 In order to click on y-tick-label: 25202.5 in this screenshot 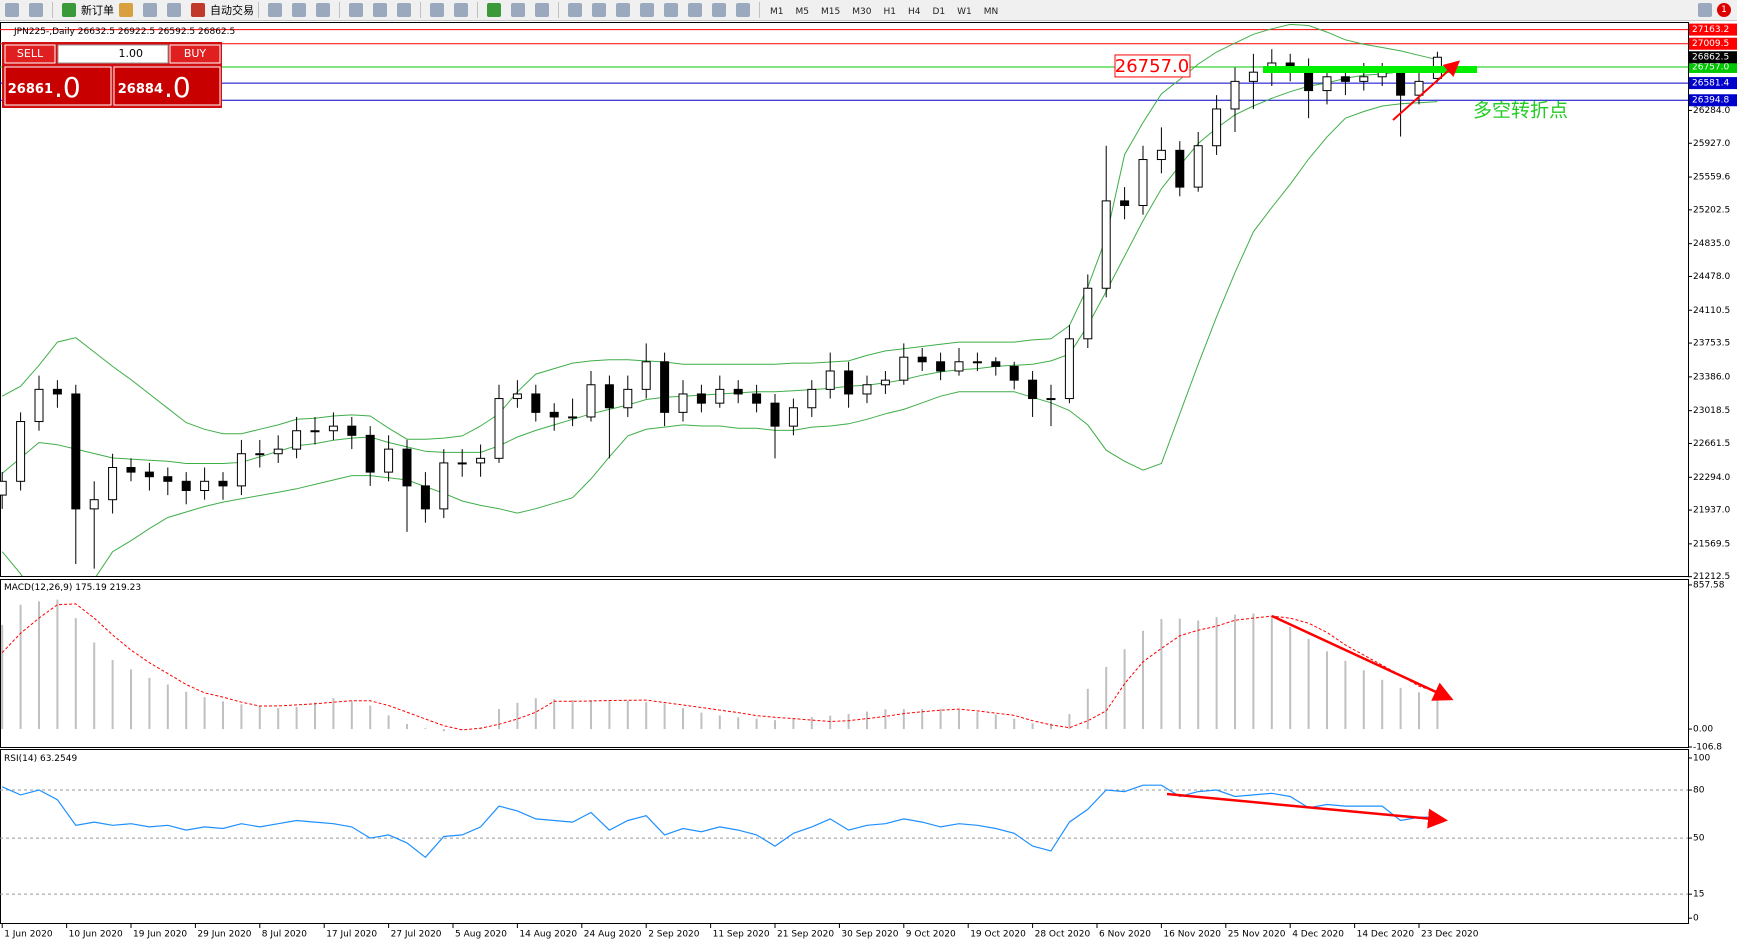, I will do `click(1711, 210)`.